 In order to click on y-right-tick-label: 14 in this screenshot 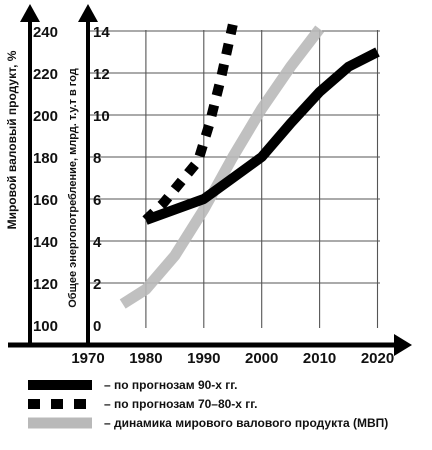, I will do `click(101, 32)`.